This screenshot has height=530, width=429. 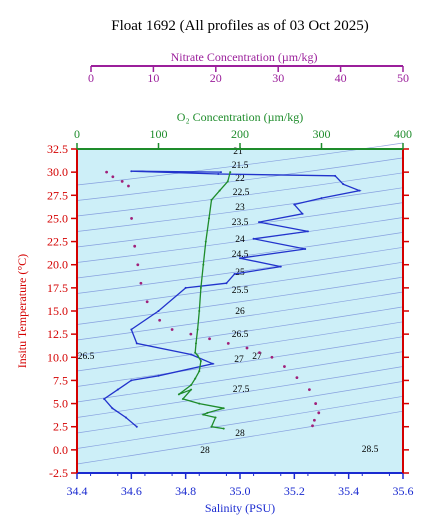 I want to click on temperature-tick-label: 2.5, so click(x=60, y=427).